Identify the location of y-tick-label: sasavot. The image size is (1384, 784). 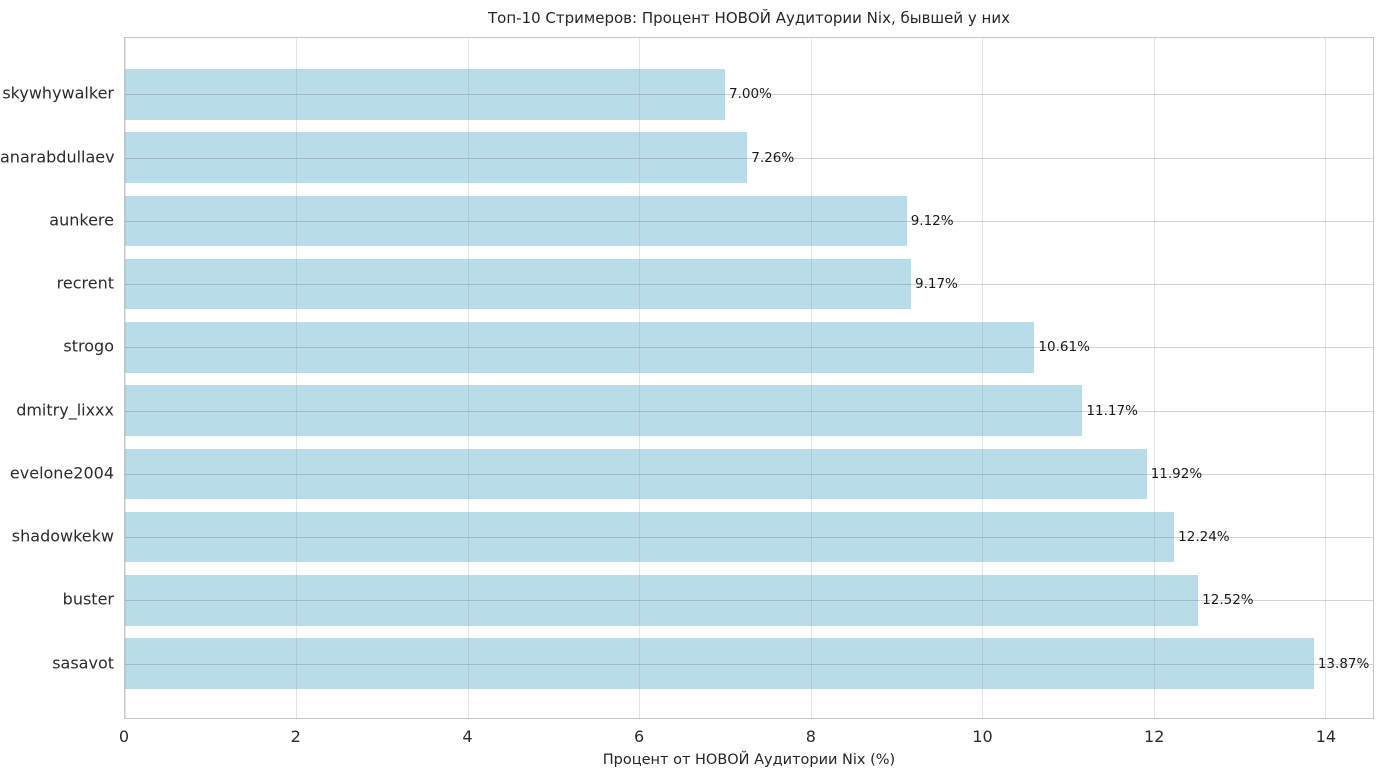
(83, 663).